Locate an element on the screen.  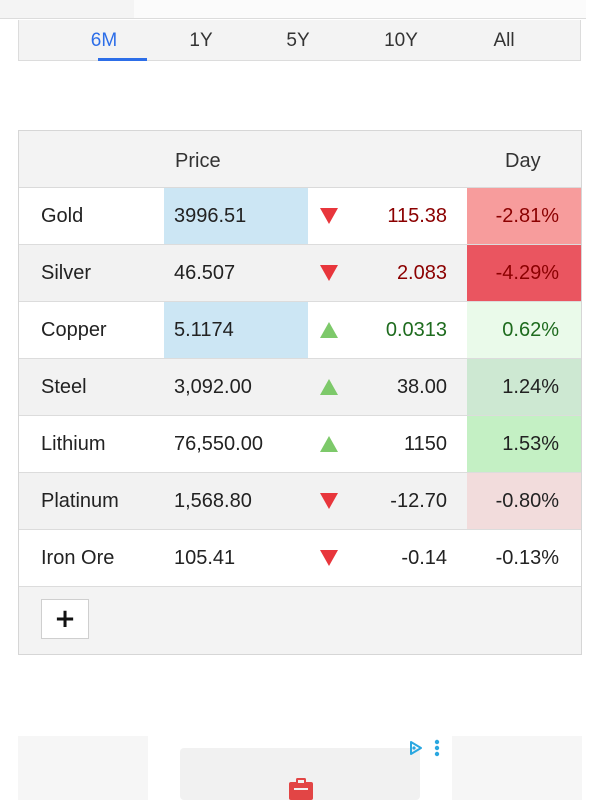
top-tab-right is located at coordinates (360, 9).